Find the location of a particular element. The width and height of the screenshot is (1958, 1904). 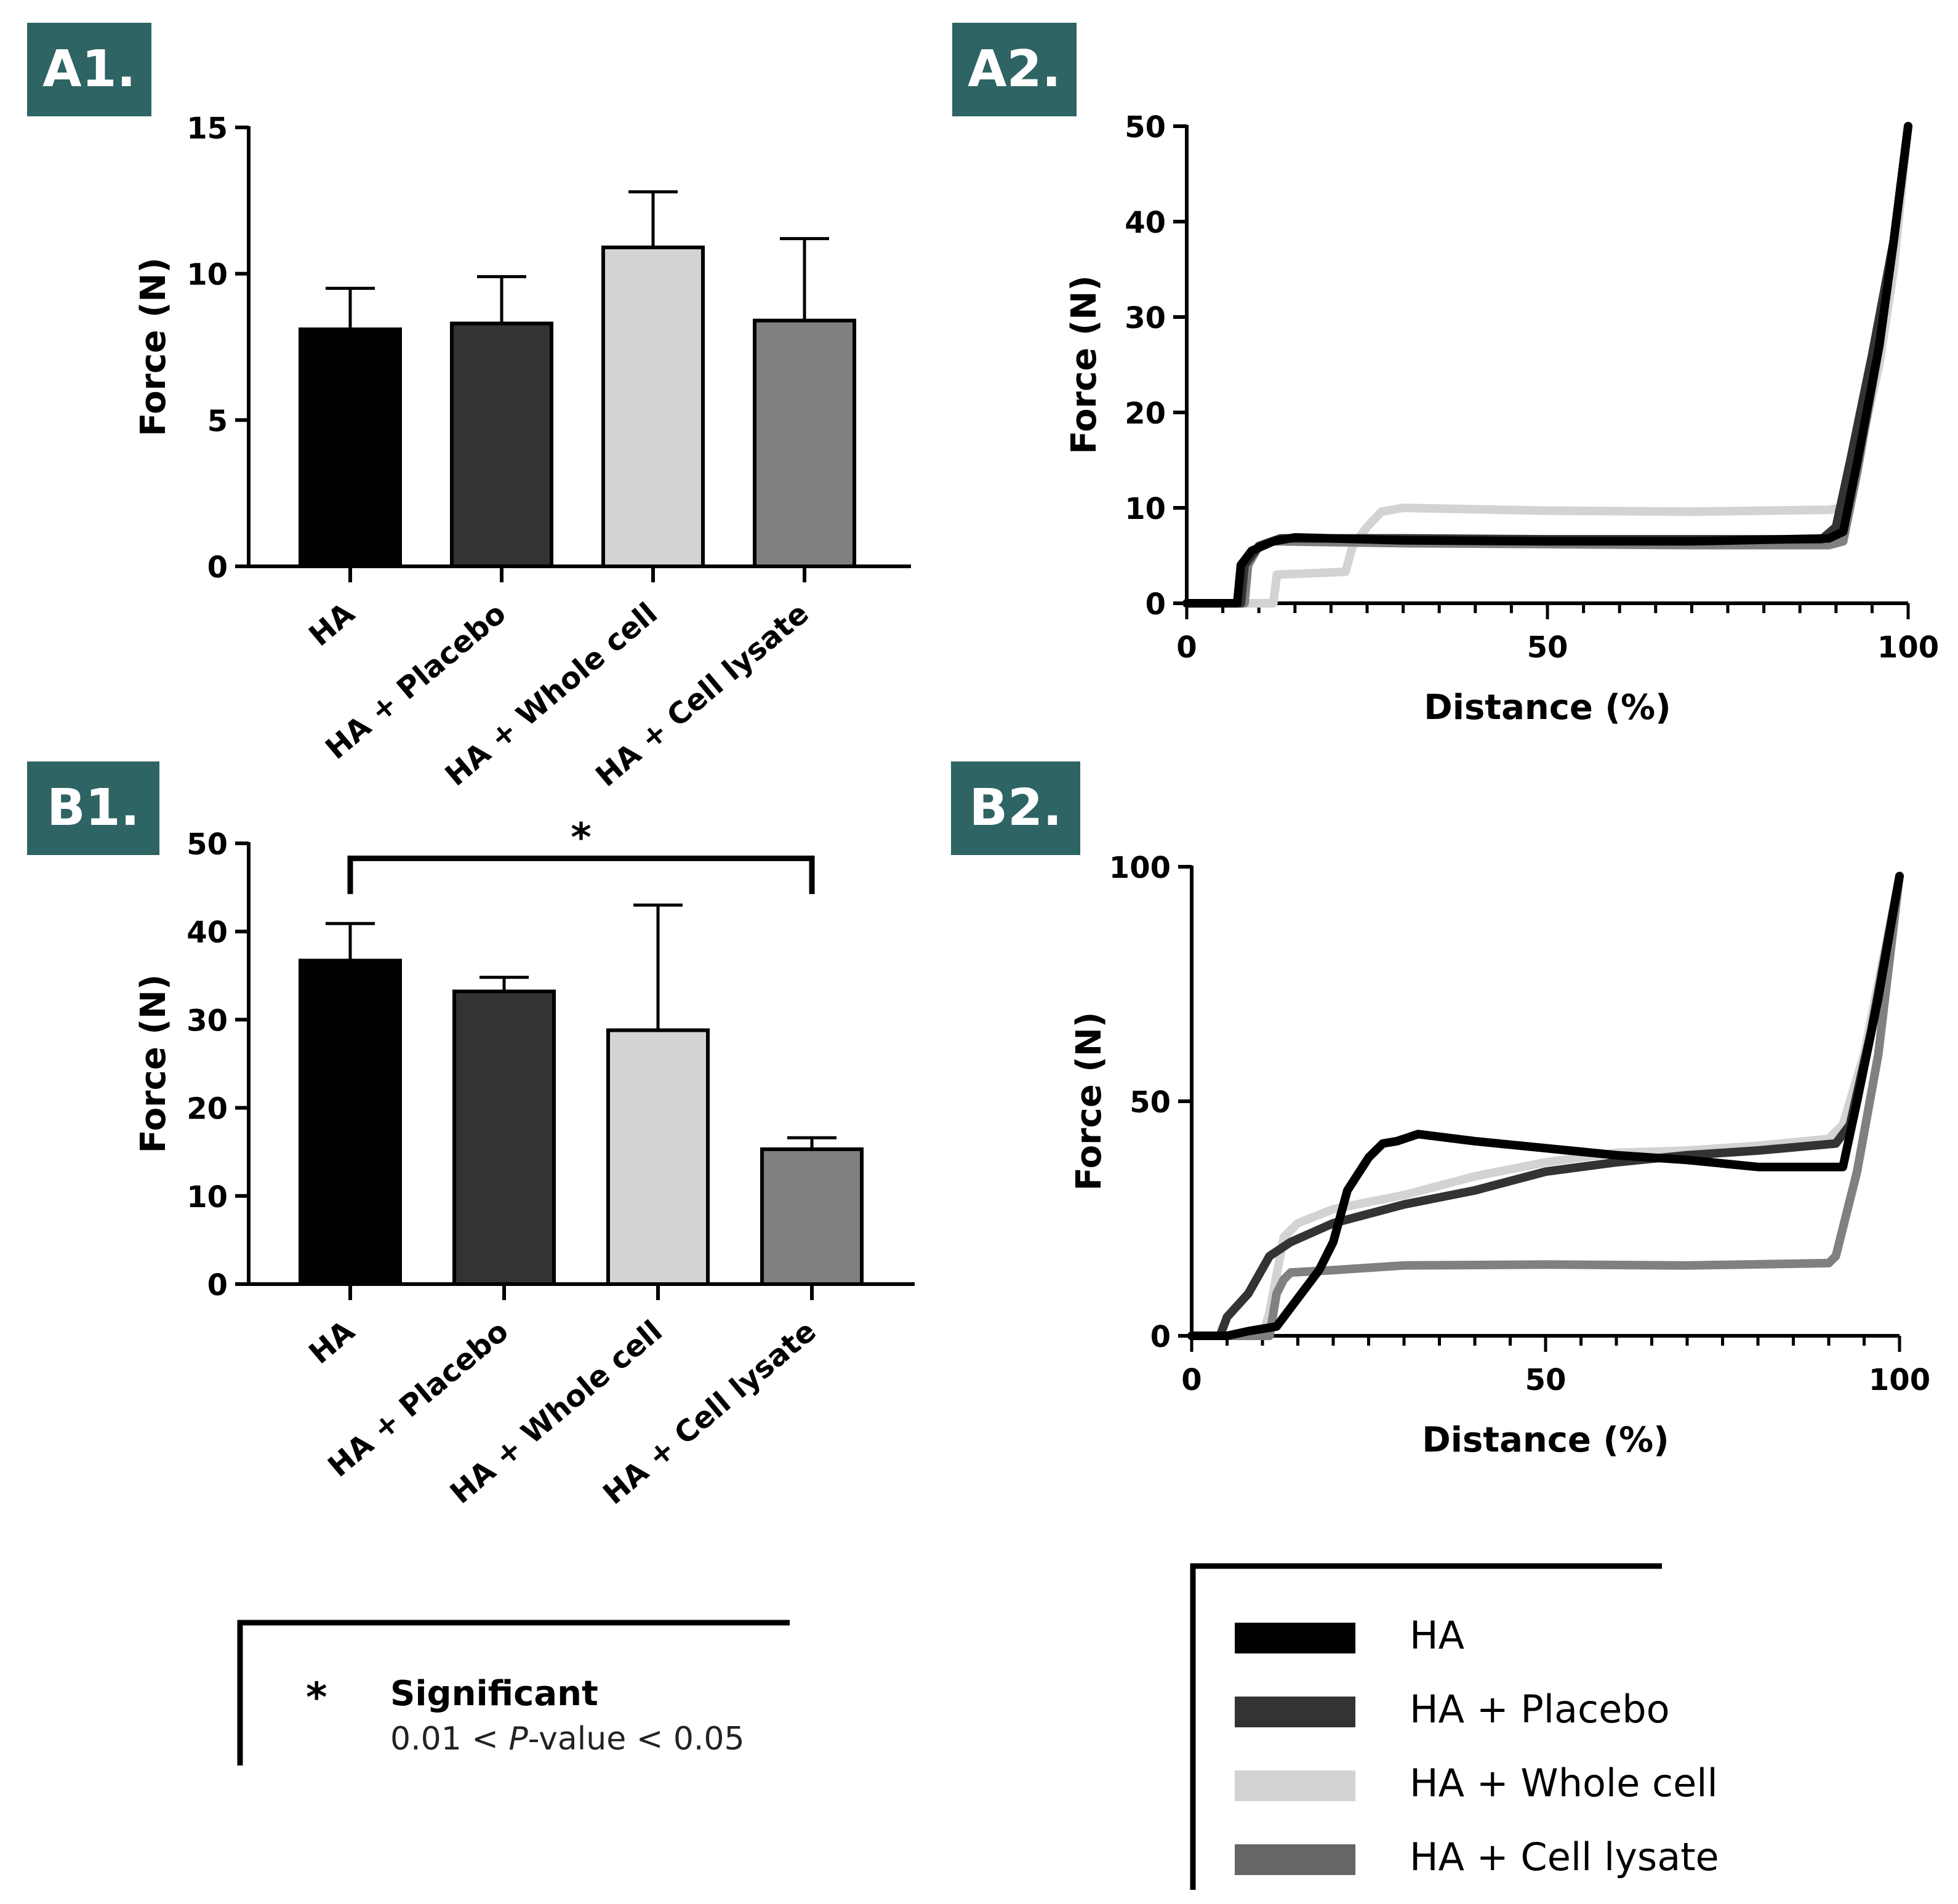

a2-series-ha is located at coordinates (1547, 365).